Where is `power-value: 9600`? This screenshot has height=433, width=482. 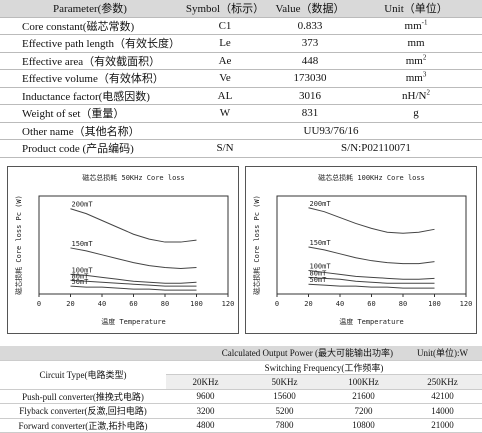 power-value: 9600 is located at coordinates (205, 396).